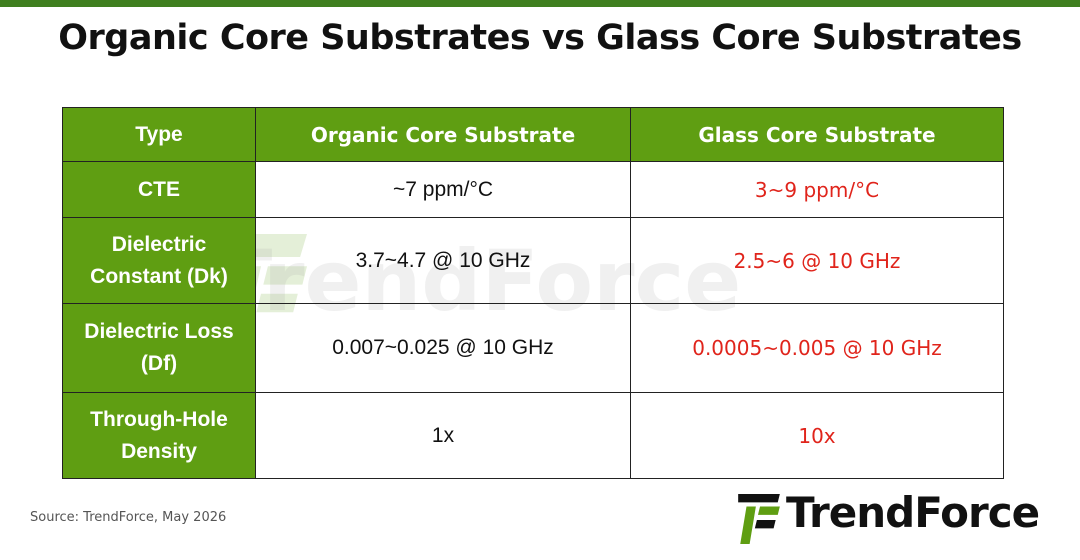  I want to click on row-label: CTE, so click(159, 189).